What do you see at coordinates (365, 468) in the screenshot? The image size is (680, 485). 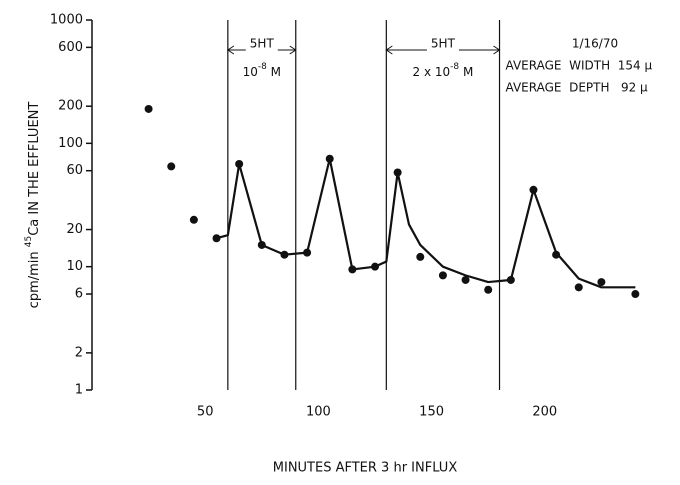 I see `x-axis-label: MINUTES AFTER 3 hr INFLUX` at bounding box center [365, 468].